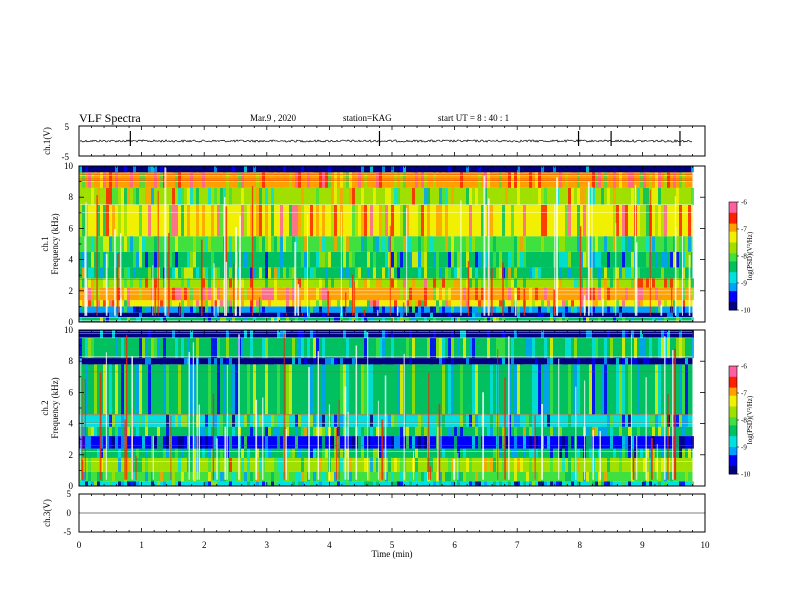  I want to click on ch1-spectrogram-colorbar-cell, so click(733, 231).